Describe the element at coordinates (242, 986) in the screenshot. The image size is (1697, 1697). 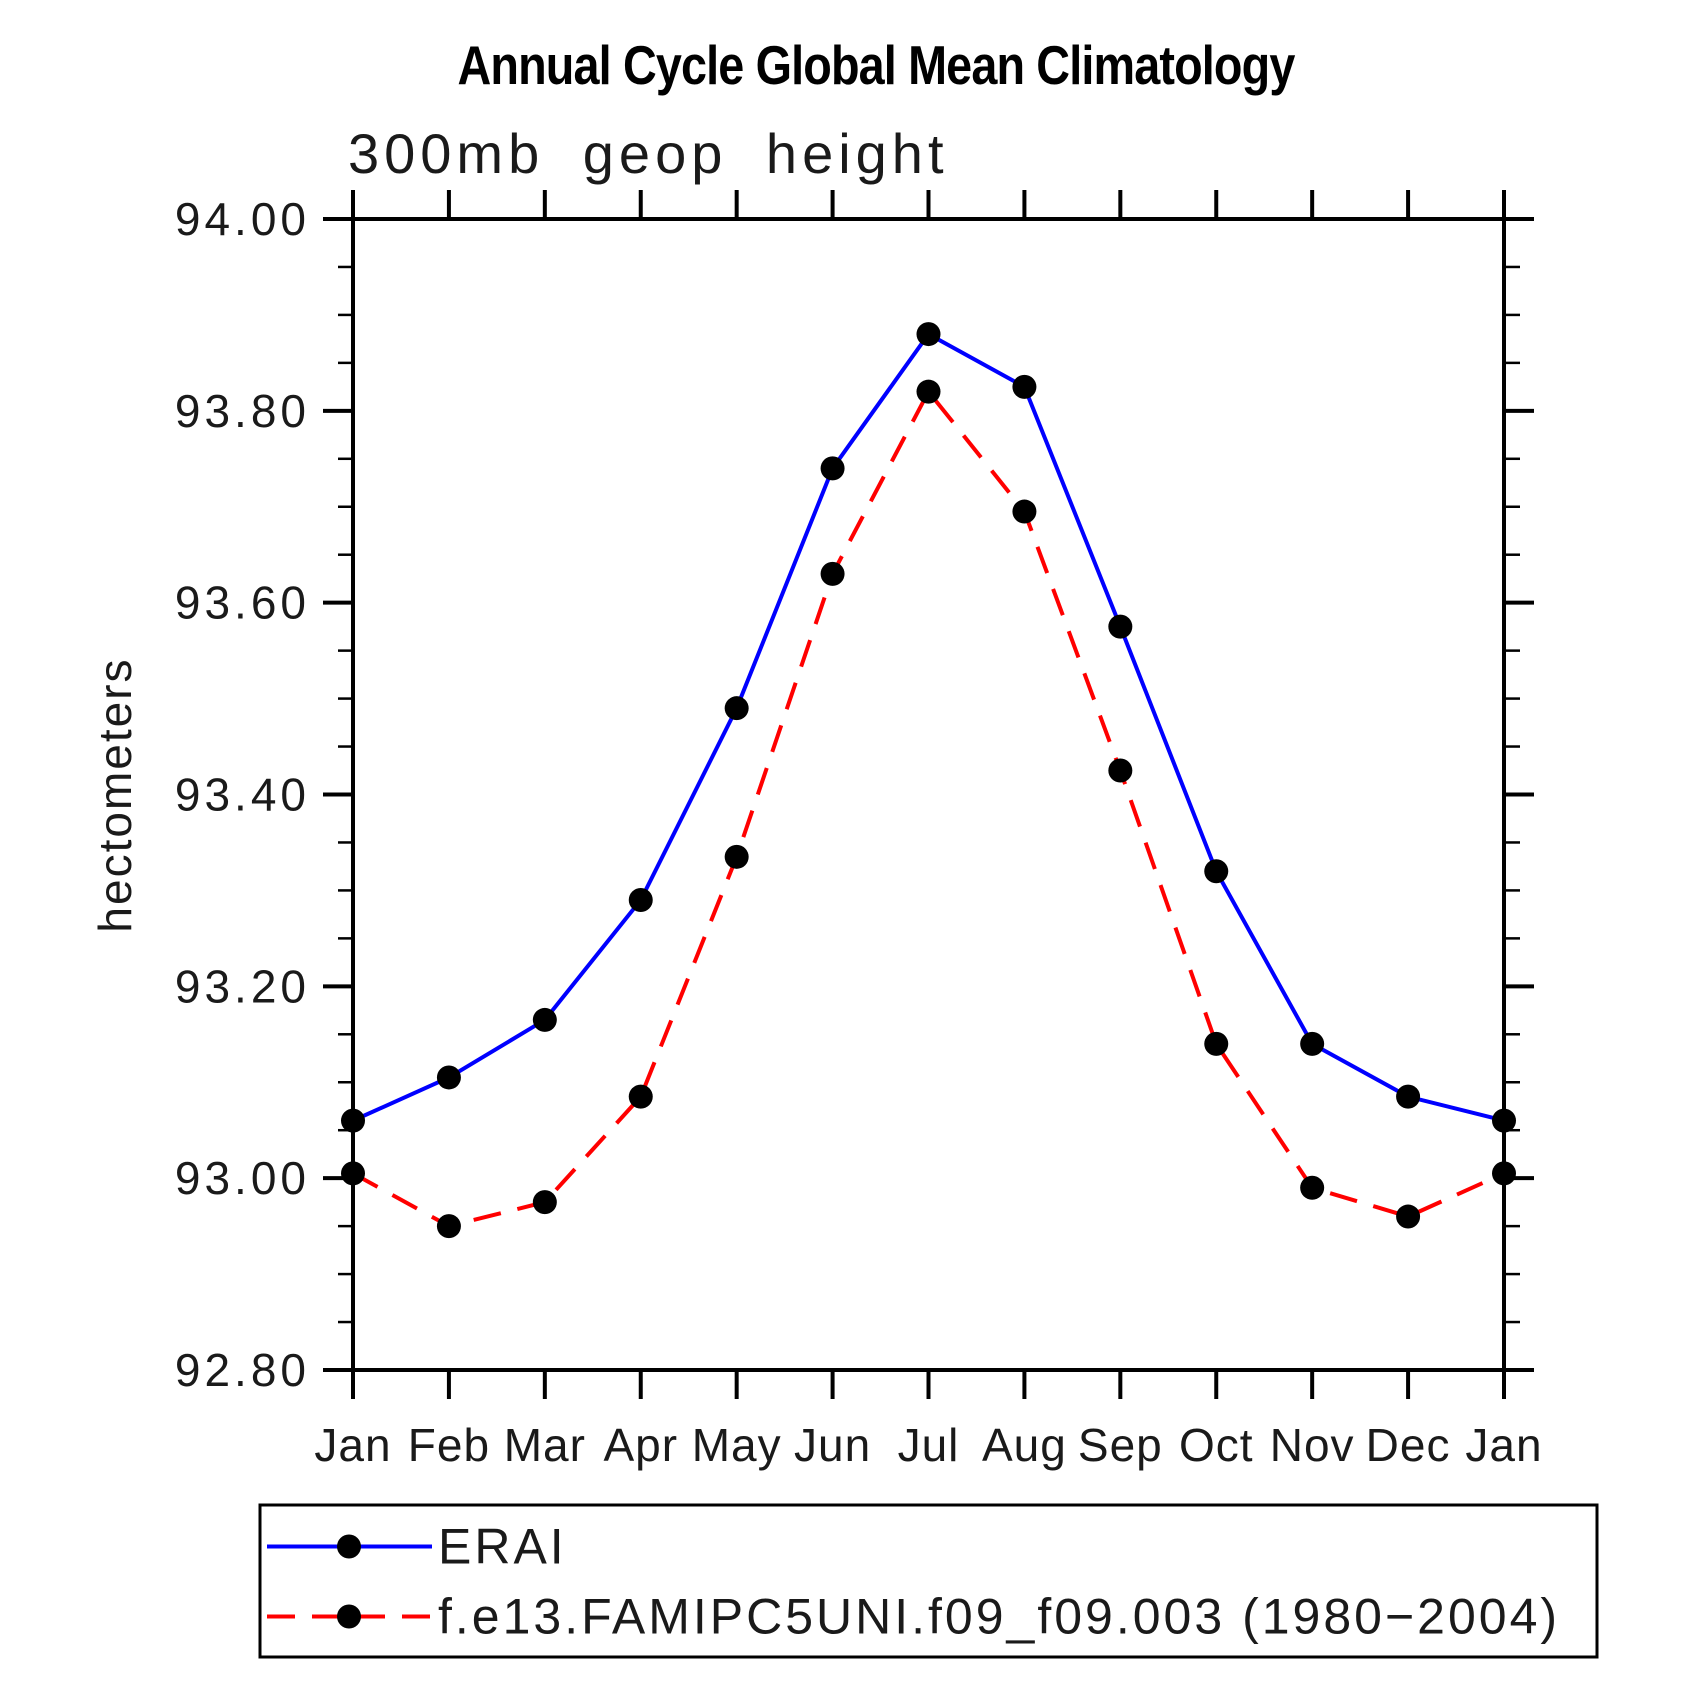
I see `y-tick-label: 93.20` at that location.